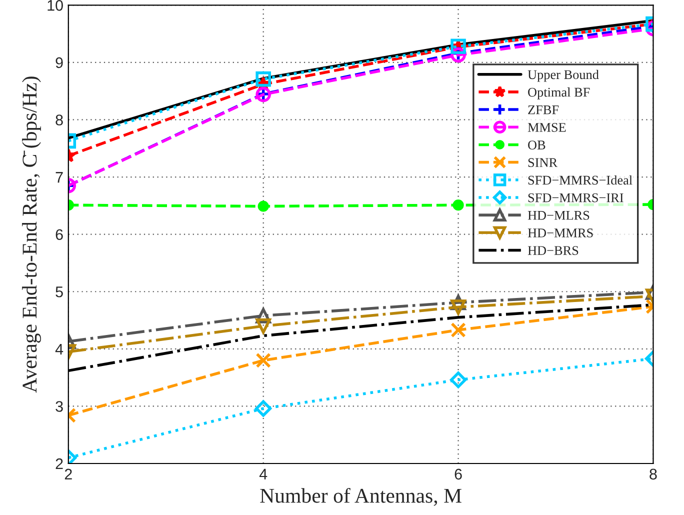 Image resolution: width=684 pixels, height=515 pixels. I want to click on legend-label: SINR, so click(543, 163).